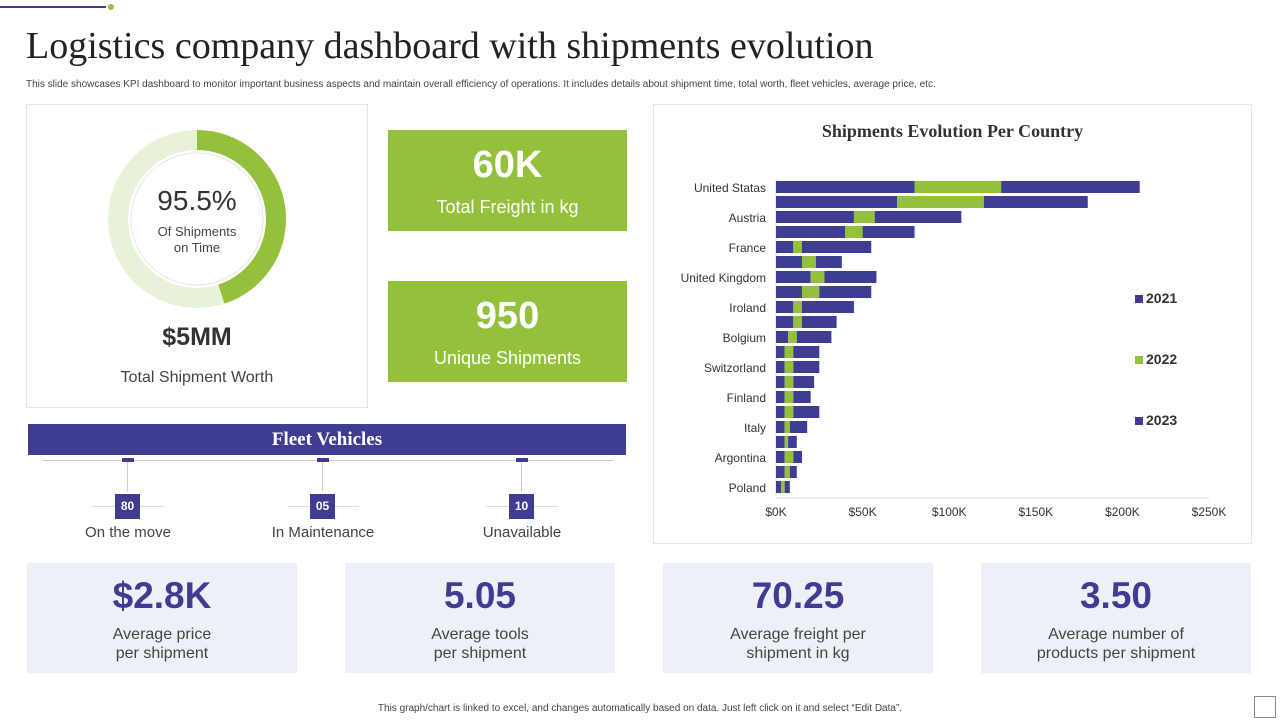  What do you see at coordinates (755, 428) in the screenshot?
I see `y-tick-label: Italy` at bounding box center [755, 428].